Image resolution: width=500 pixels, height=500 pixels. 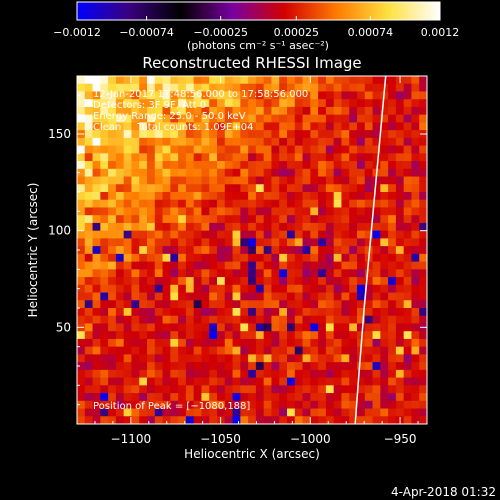 What do you see at coordinates (443, 492) in the screenshot?
I see `footer-date: 4-Apr-2018 01:32` at bounding box center [443, 492].